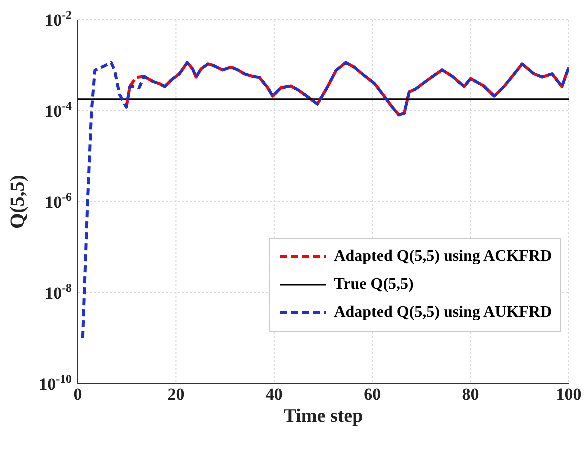 This screenshot has height=450, width=587. Describe the element at coordinates (55, 383) in the screenshot. I see `y-tick-label: 10$^{-10}$` at that location.